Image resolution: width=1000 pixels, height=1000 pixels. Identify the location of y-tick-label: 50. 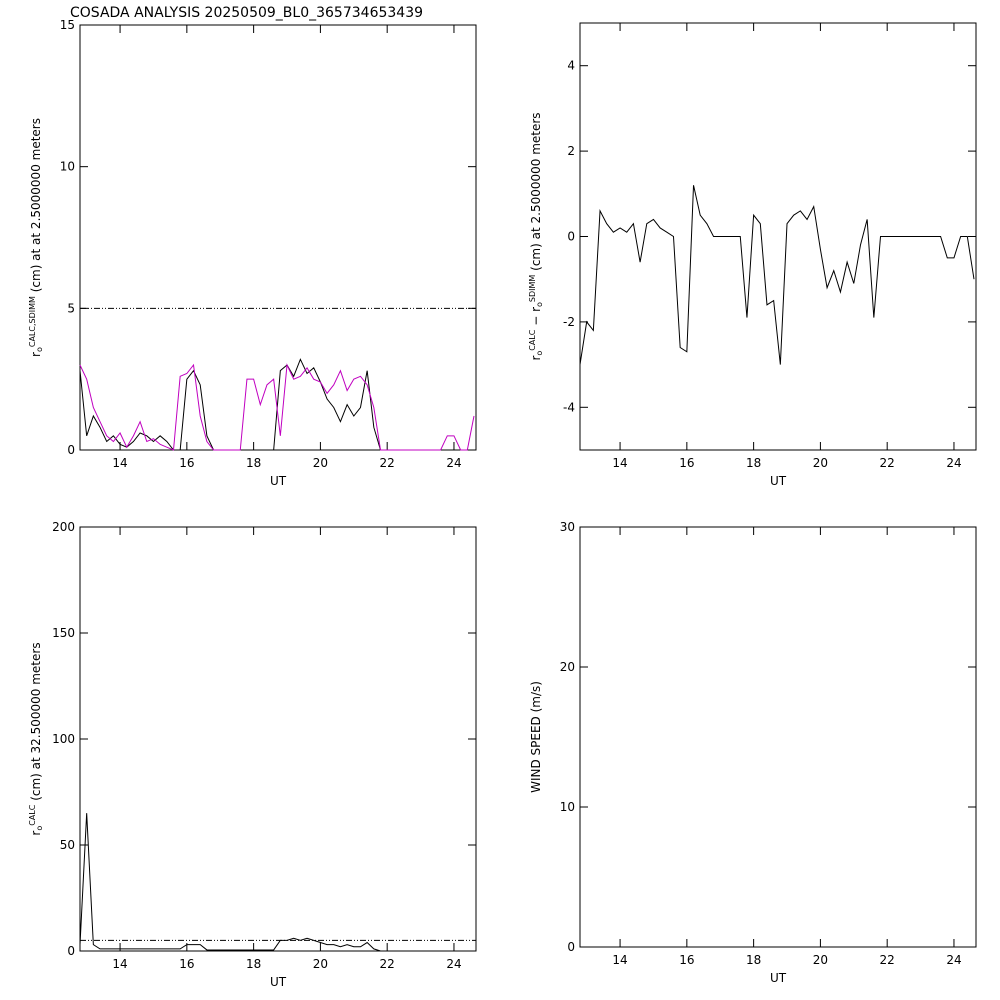
(67, 845).